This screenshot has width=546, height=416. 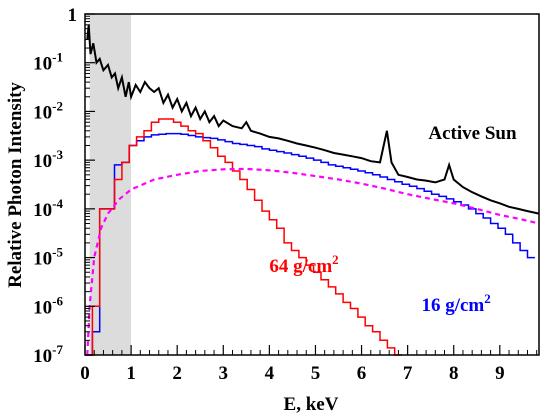 What do you see at coordinates (48, 159) in the screenshot?
I see `y-tick-label: 10⁻³` at bounding box center [48, 159].